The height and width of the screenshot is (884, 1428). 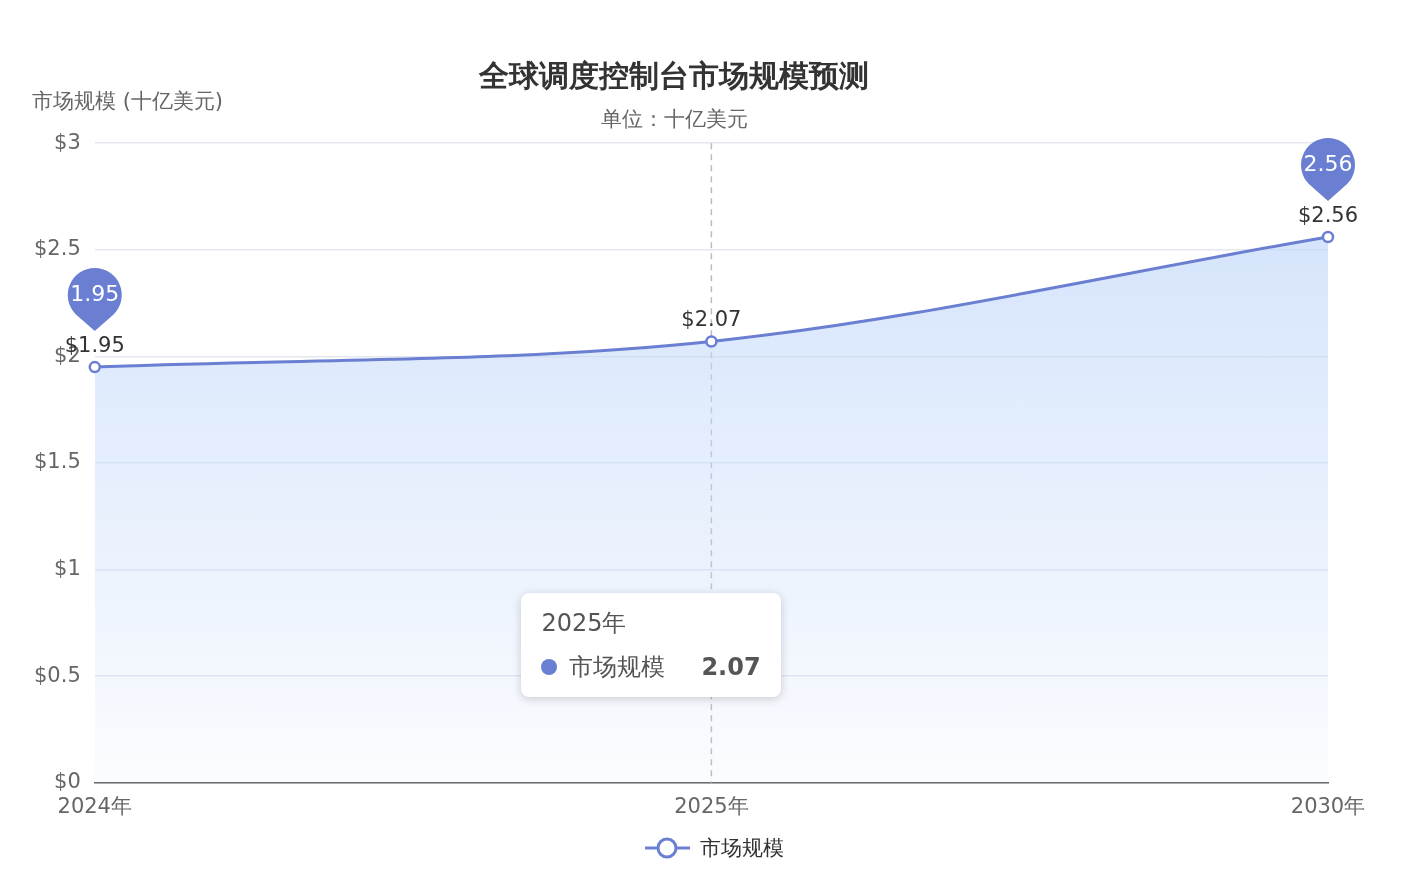 I want to click on y-tick-label: $1.5, so click(x=57, y=461).